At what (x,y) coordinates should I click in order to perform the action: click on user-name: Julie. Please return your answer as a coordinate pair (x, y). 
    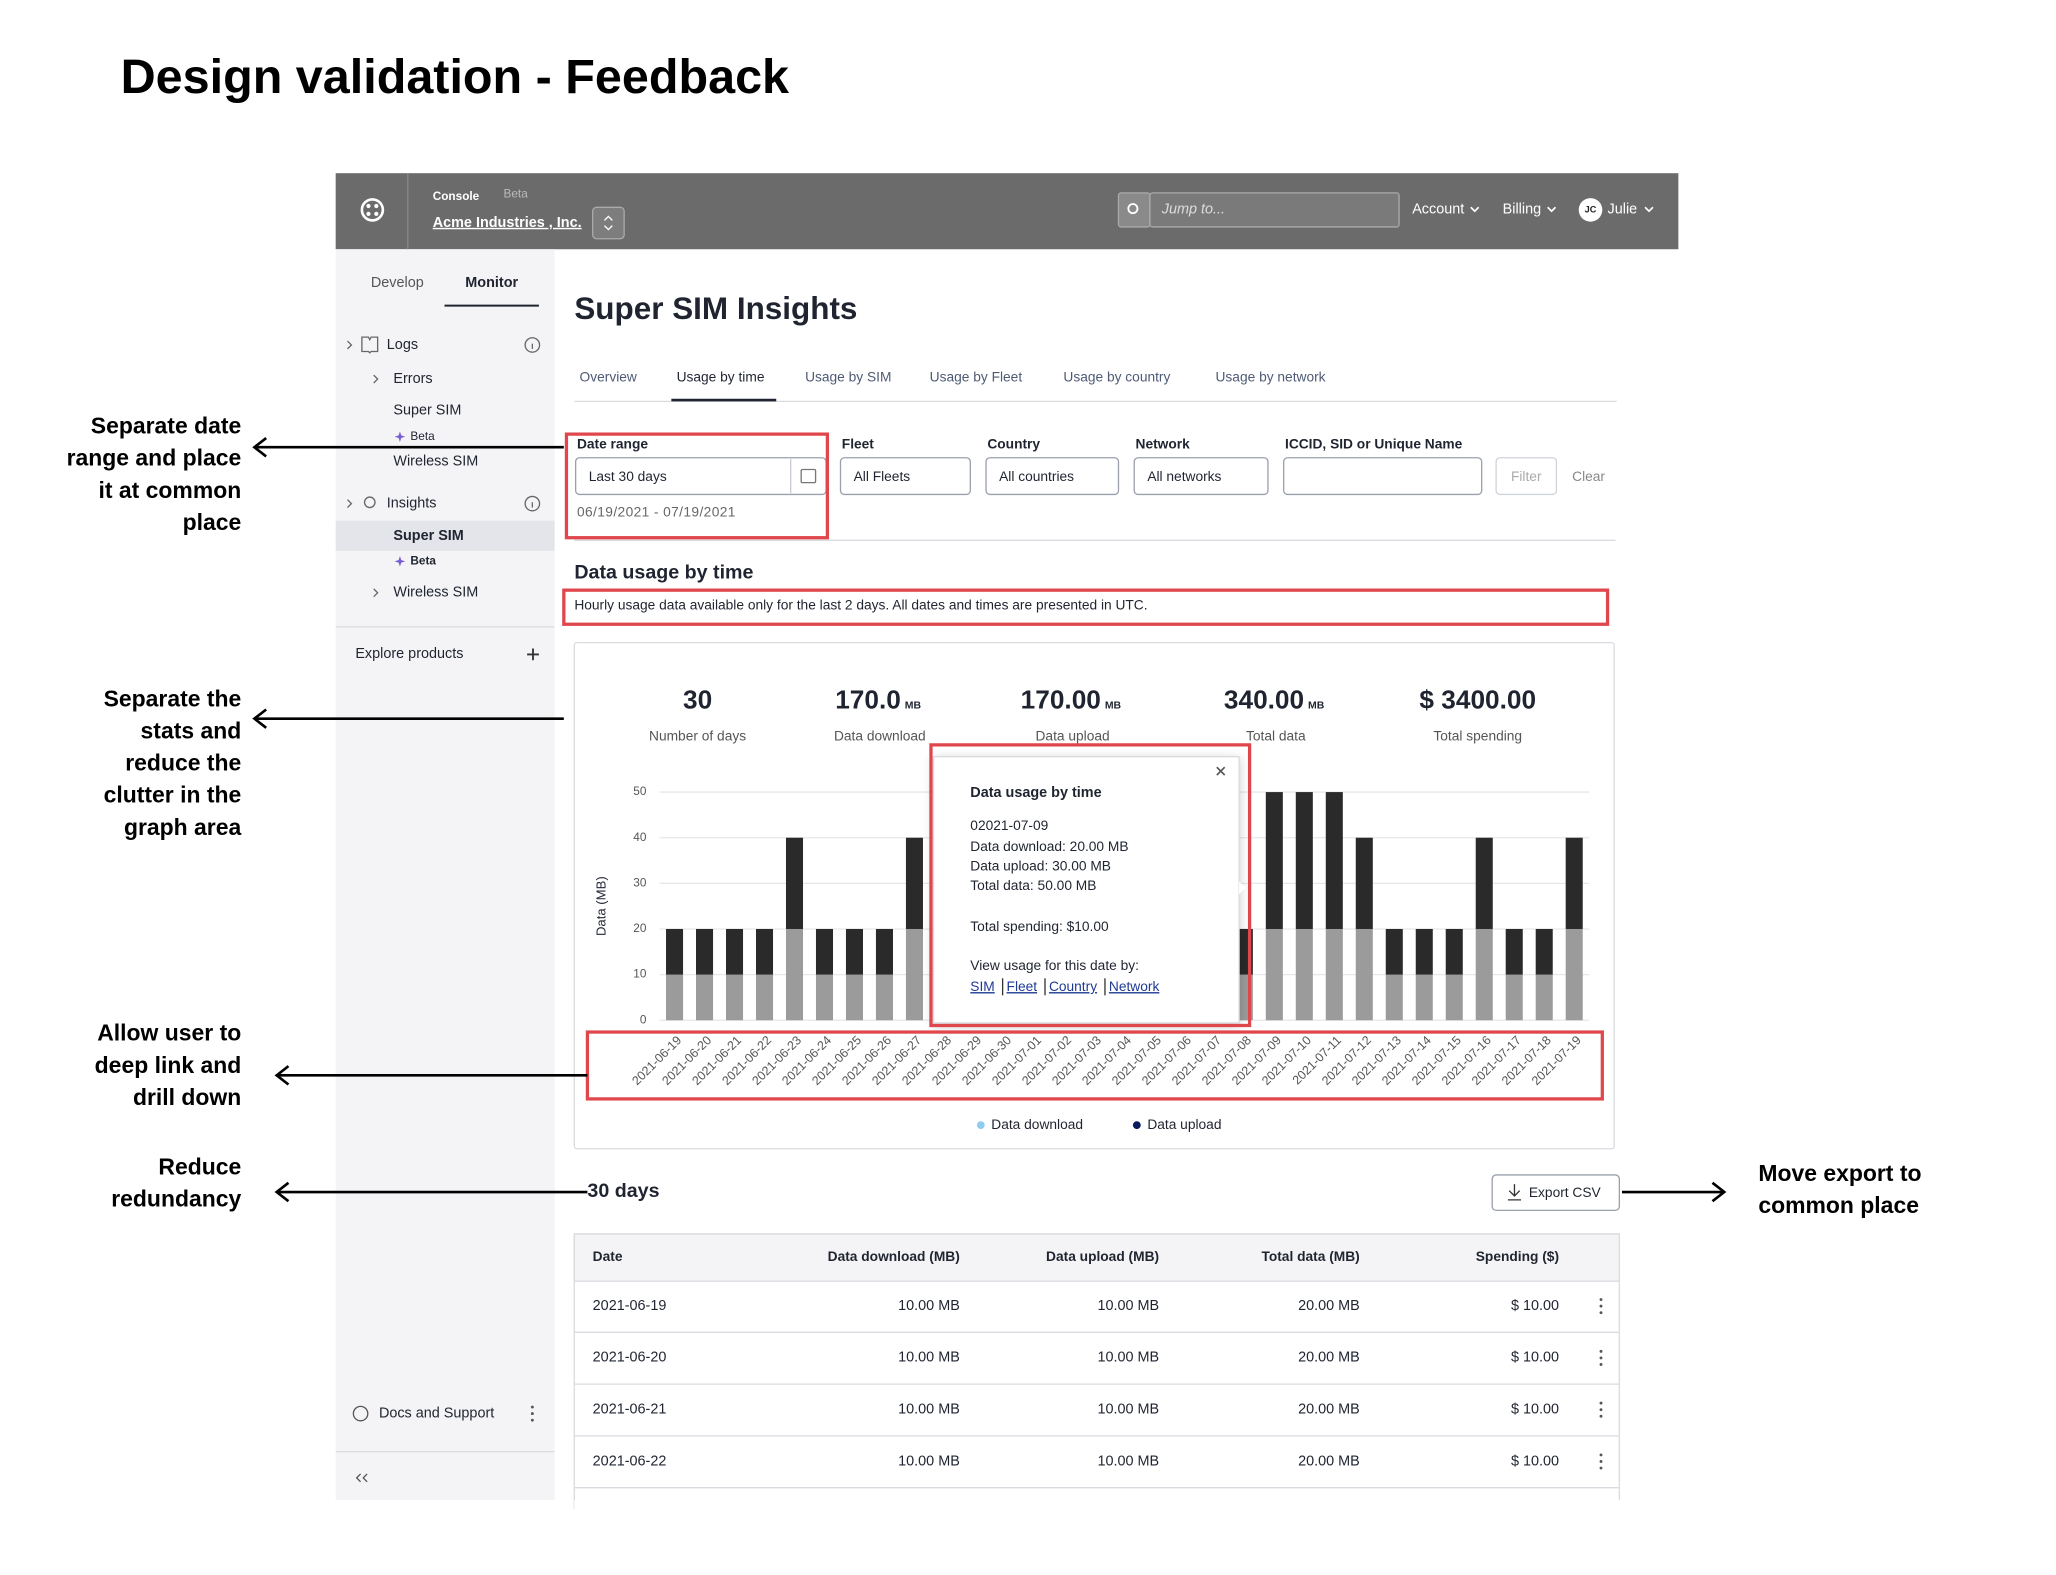
    Looking at the image, I should click on (1623, 210).